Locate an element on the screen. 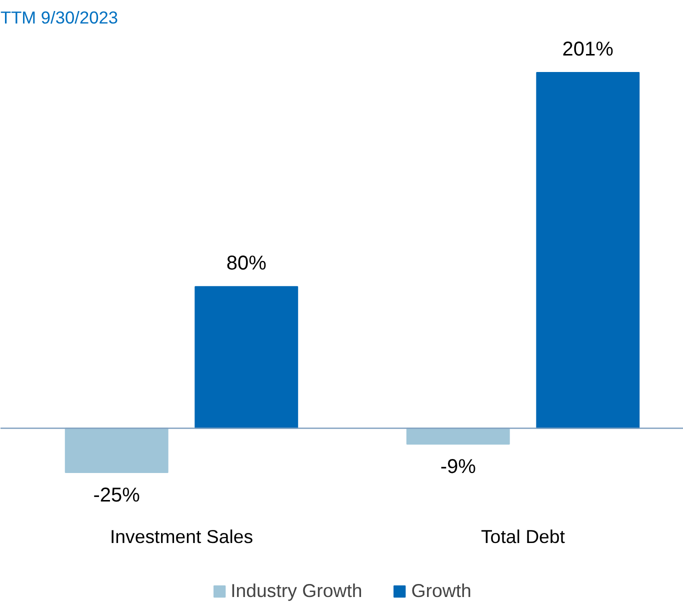 Image resolution: width=683 pixels, height=609 pixels. data-label: 80% is located at coordinates (246, 263).